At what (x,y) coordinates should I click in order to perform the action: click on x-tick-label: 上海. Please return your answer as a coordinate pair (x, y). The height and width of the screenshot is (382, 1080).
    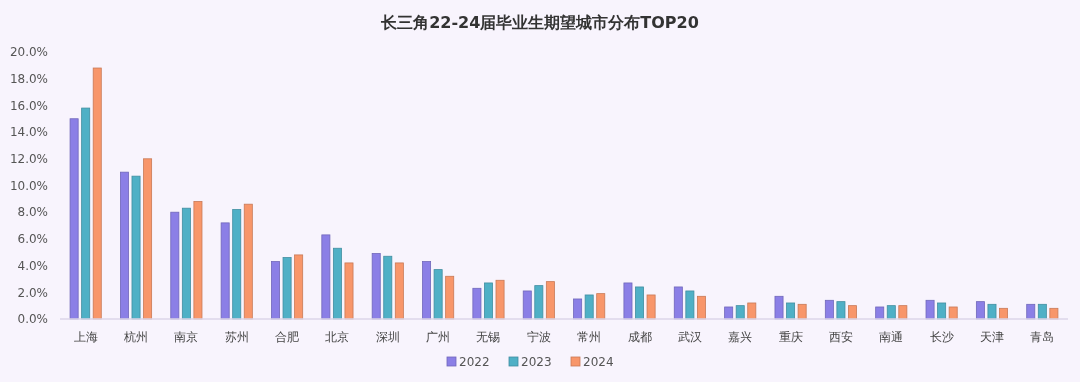
    Looking at the image, I should click on (85, 337).